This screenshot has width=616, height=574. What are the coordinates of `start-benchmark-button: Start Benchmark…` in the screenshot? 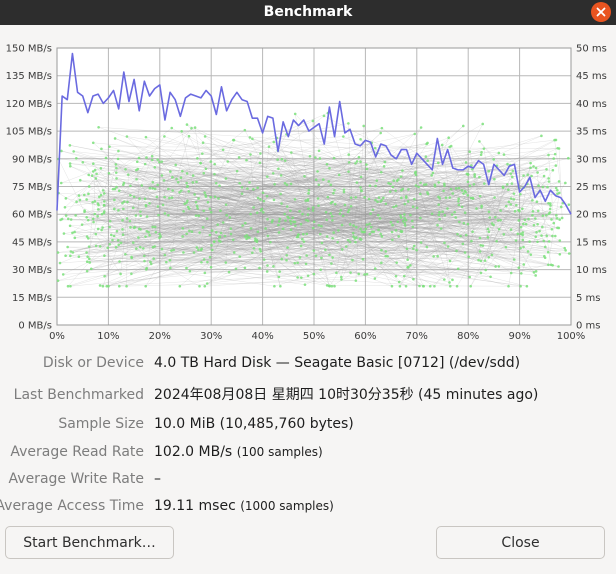 It's located at (89, 542).